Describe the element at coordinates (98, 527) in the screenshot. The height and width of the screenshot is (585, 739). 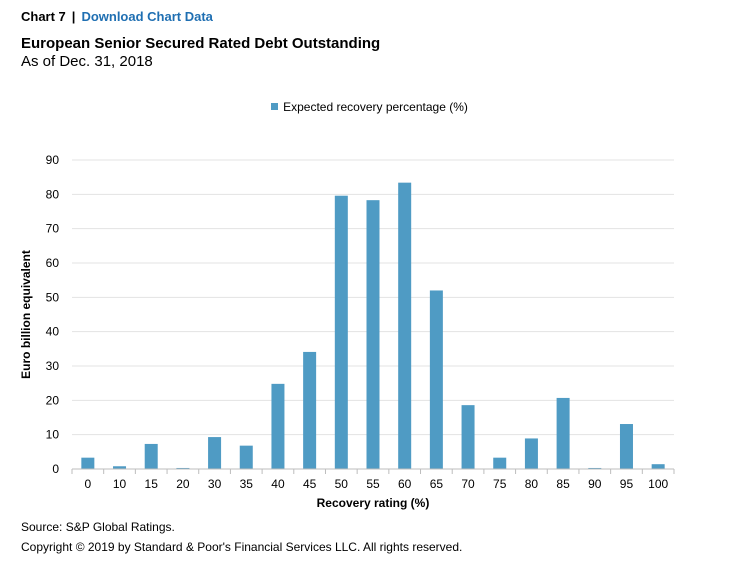
I see `source-note: Source: S&P Global Ratings.` at that location.